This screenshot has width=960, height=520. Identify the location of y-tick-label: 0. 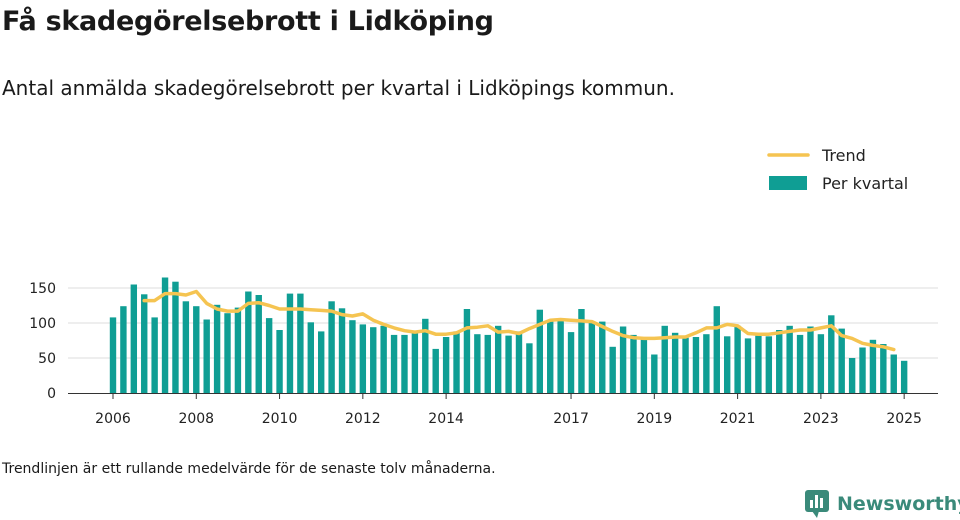
(51, 394).